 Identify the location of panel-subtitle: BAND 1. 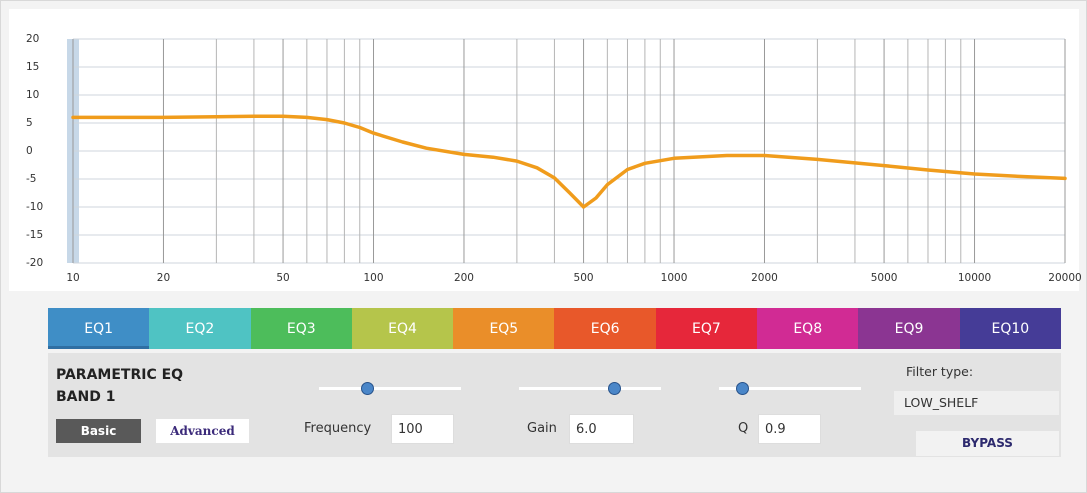
(86, 397).